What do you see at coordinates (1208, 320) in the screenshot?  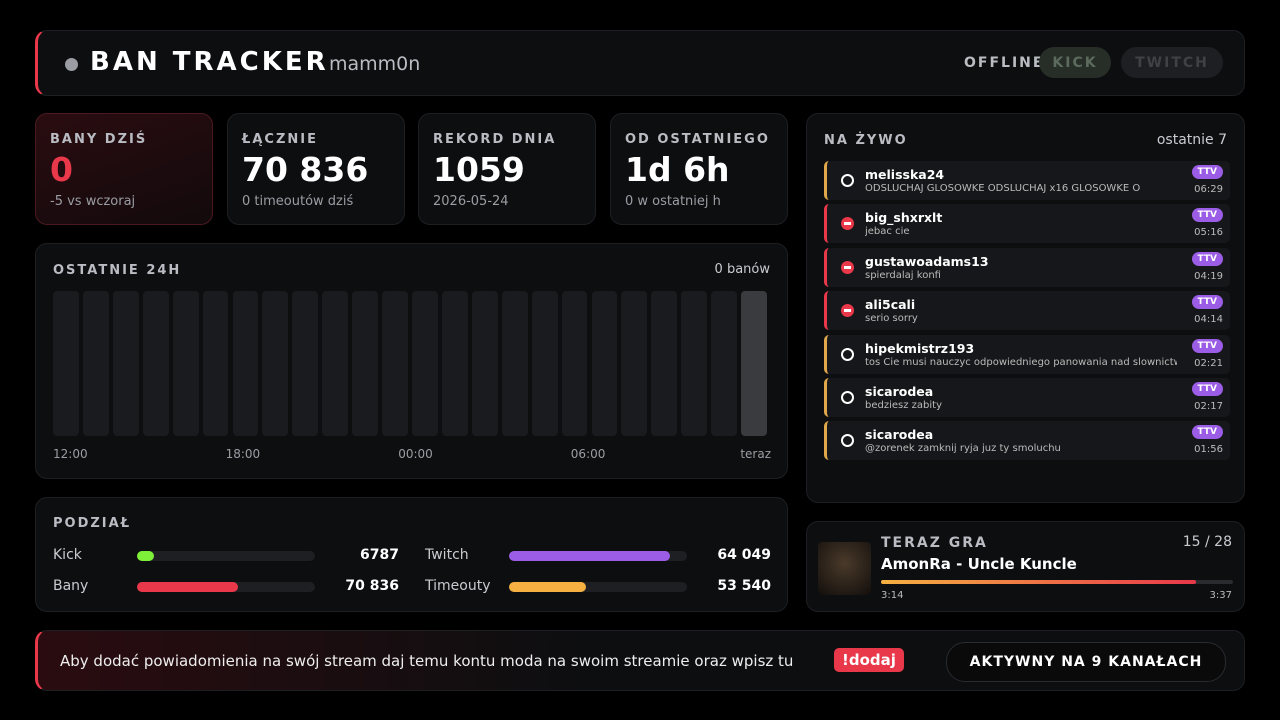 I see `time: 04:14` at bounding box center [1208, 320].